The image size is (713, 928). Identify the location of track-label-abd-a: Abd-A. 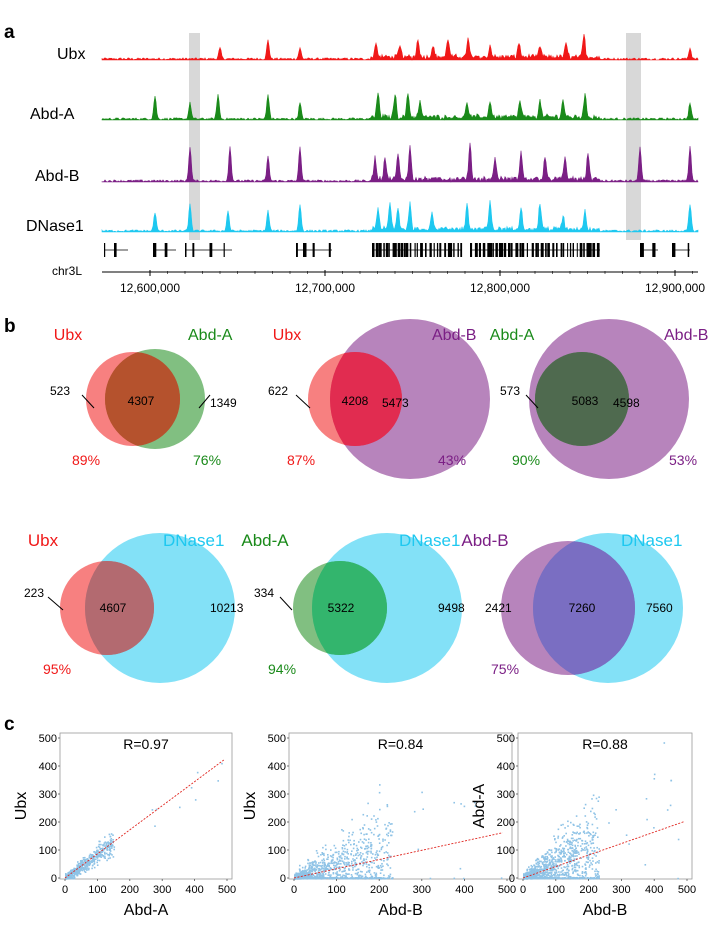
(52, 114).